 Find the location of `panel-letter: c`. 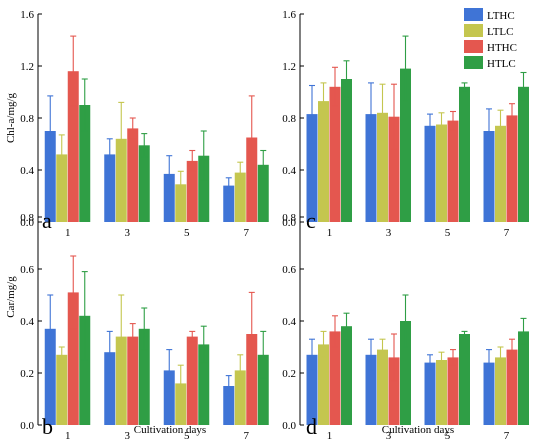

panel-letter: c is located at coordinates (311, 220).